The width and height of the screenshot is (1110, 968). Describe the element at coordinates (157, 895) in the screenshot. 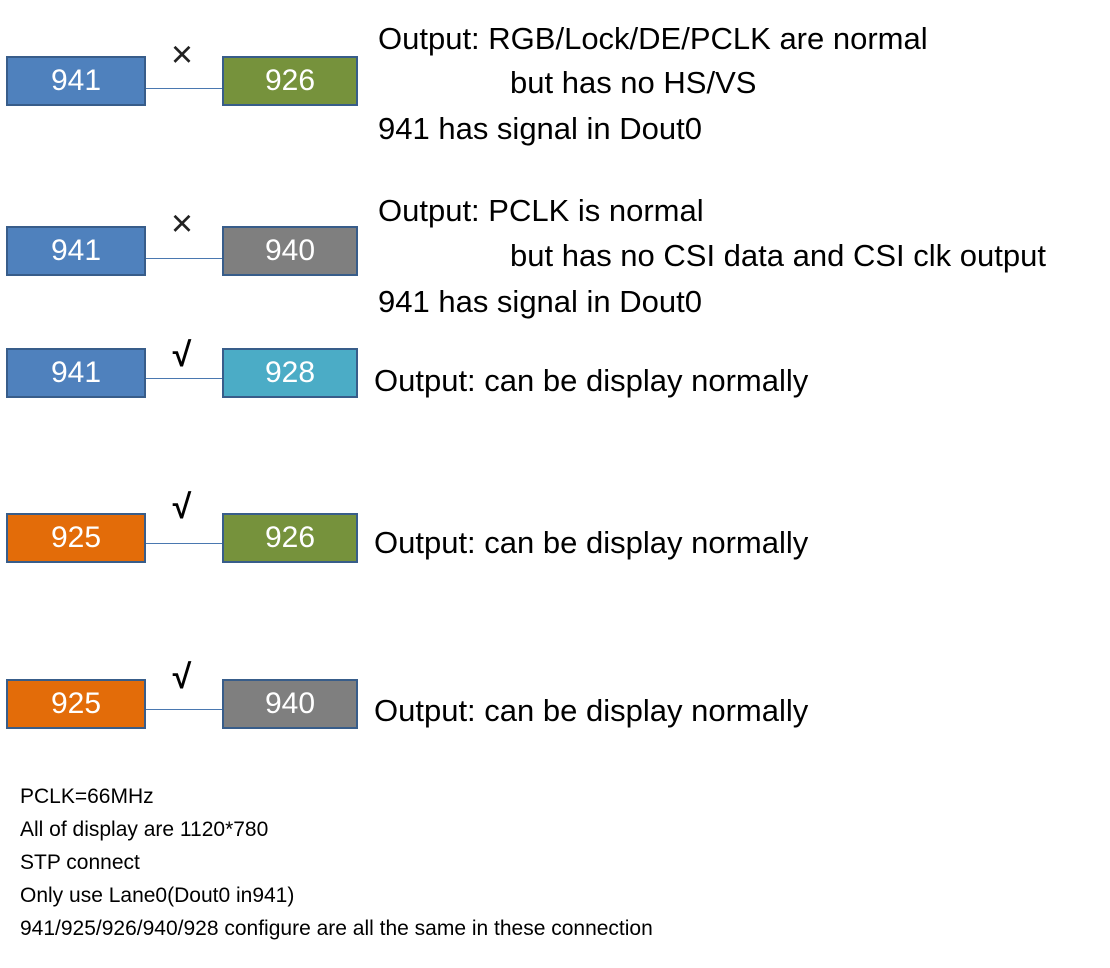

I see `note-line: Only use Lane0(Dout0 in941)` at that location.